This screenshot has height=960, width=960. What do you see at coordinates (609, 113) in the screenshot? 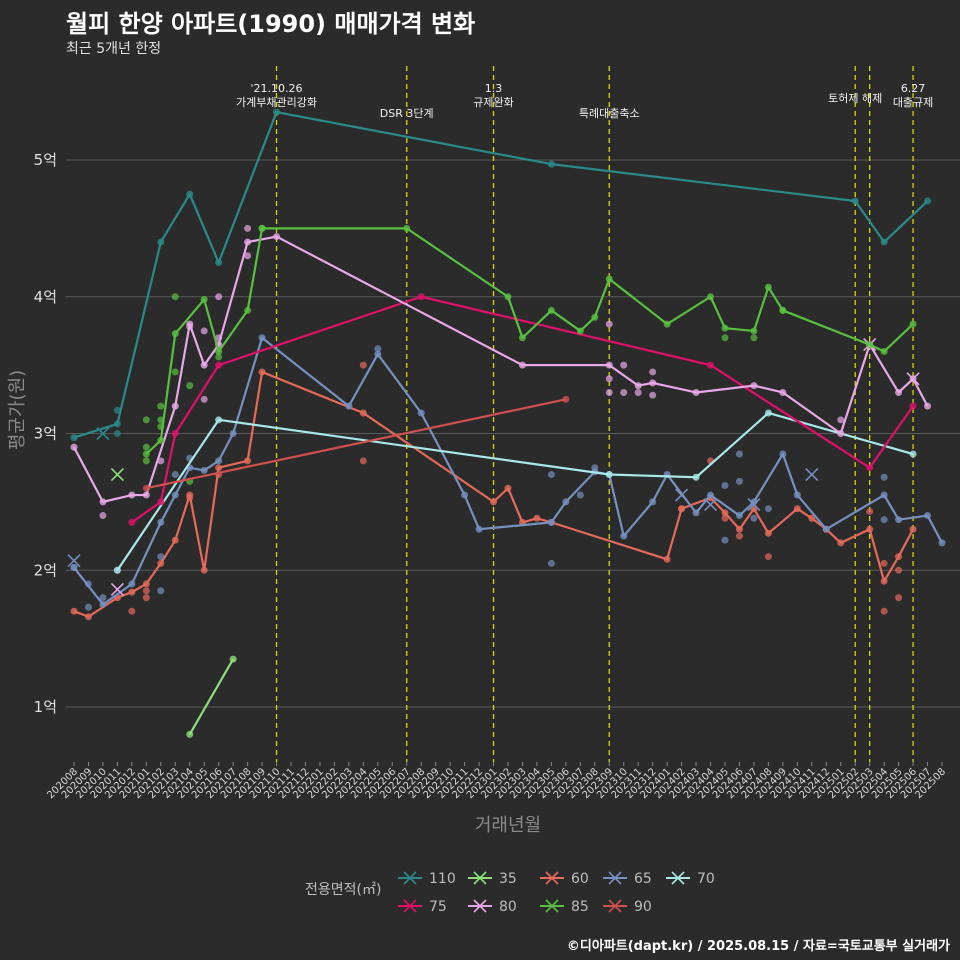
I see `event-label: 특례대출축소` at bounding box center [609, 113].